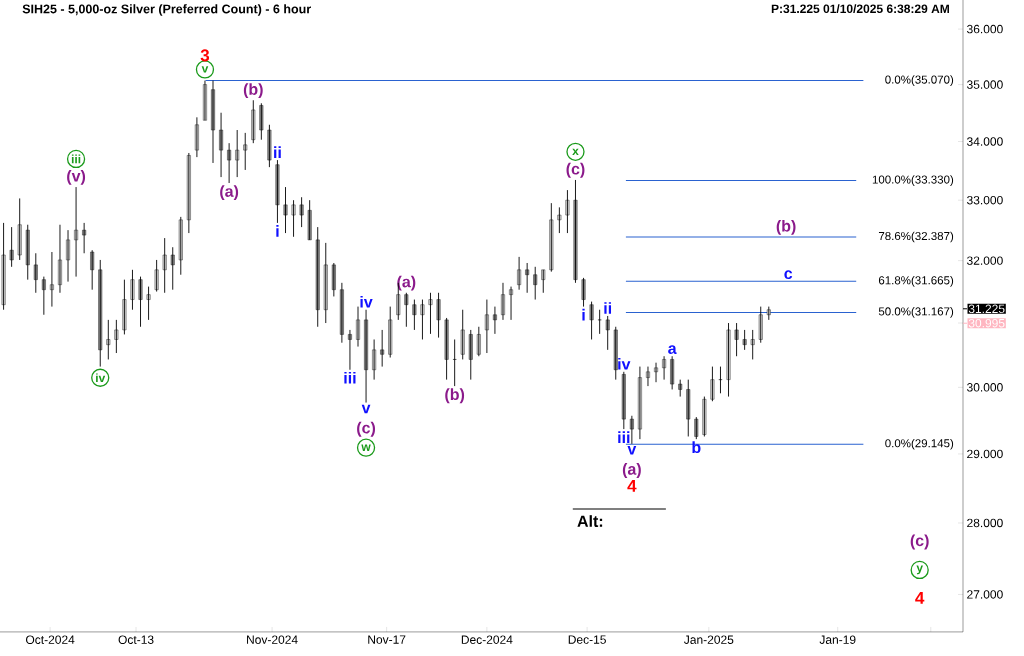  What do you see at coordinates (205, 55) in the screenshot?
I see `annotation: 3` at bounding box center [205, 55].